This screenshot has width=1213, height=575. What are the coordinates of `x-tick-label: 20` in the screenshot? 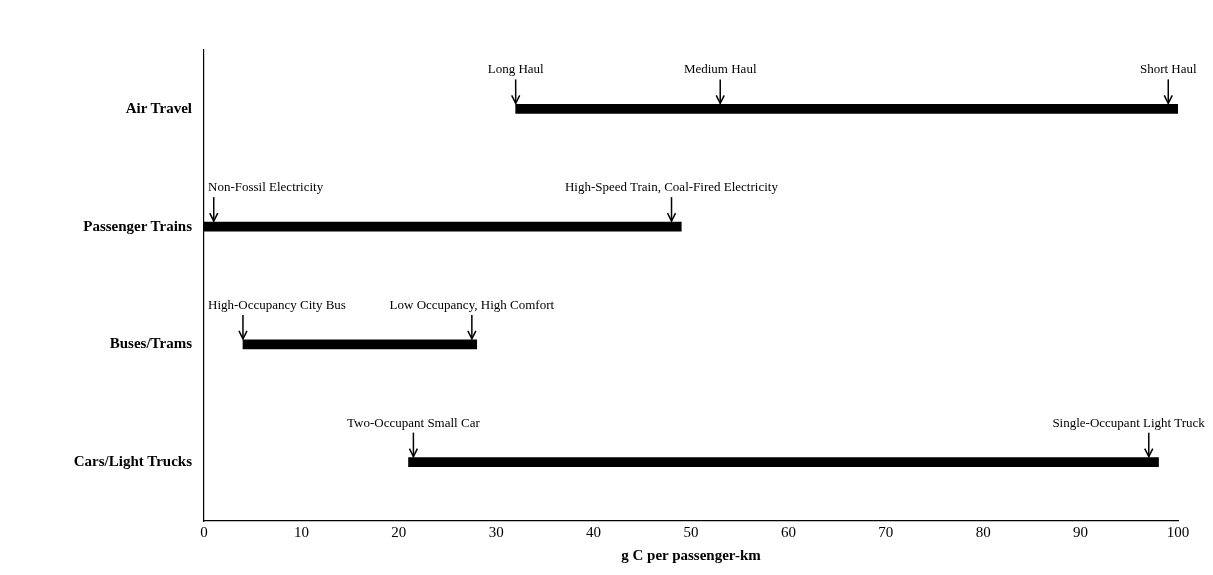 It's located at (399, 531).